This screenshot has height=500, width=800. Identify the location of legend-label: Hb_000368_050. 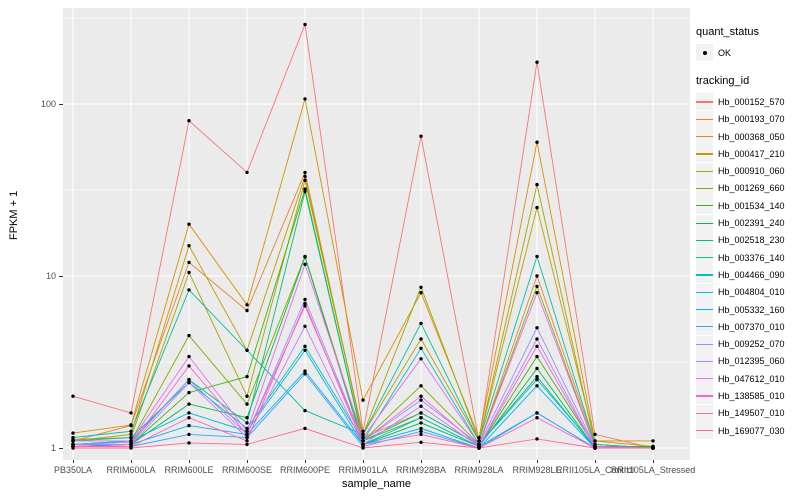
(751, 136).